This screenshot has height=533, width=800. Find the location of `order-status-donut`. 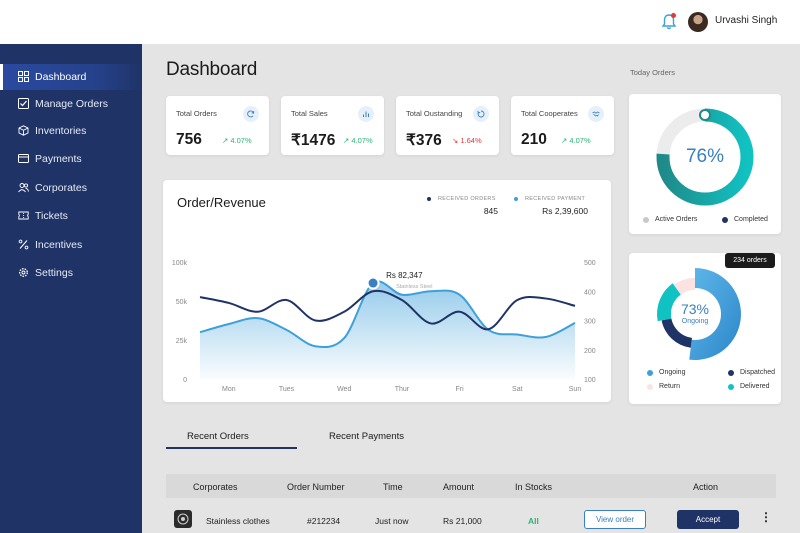

order-status-donut is located at coordinates (699, 314).